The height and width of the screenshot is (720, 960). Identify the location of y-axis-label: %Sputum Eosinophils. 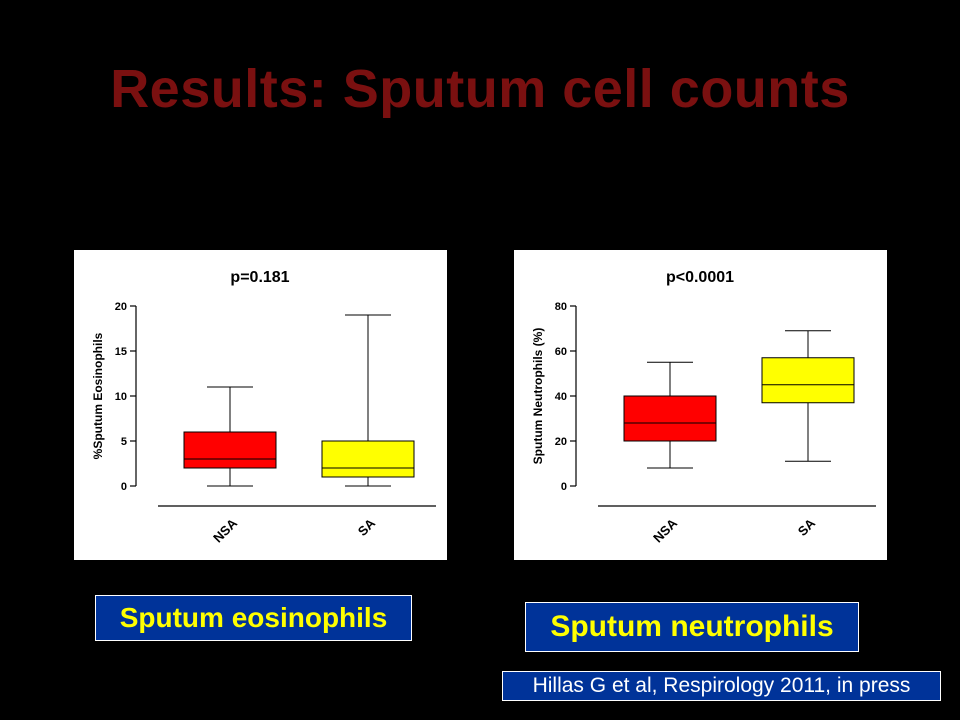
(98, 395).